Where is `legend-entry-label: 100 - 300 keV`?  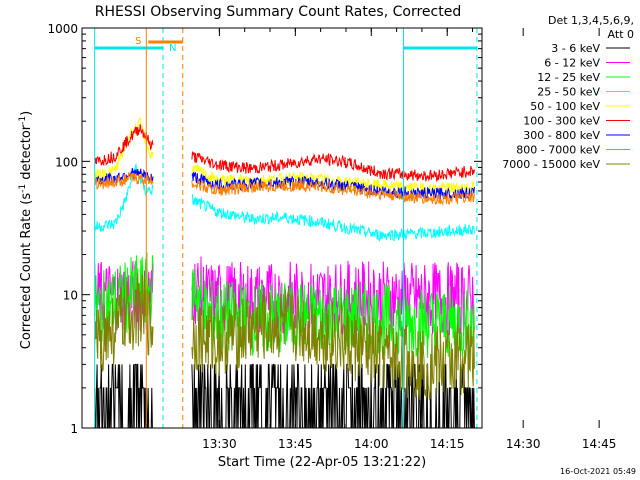
legend-entry-label: 100 - 300 keV is located at coordinates (561, 121).